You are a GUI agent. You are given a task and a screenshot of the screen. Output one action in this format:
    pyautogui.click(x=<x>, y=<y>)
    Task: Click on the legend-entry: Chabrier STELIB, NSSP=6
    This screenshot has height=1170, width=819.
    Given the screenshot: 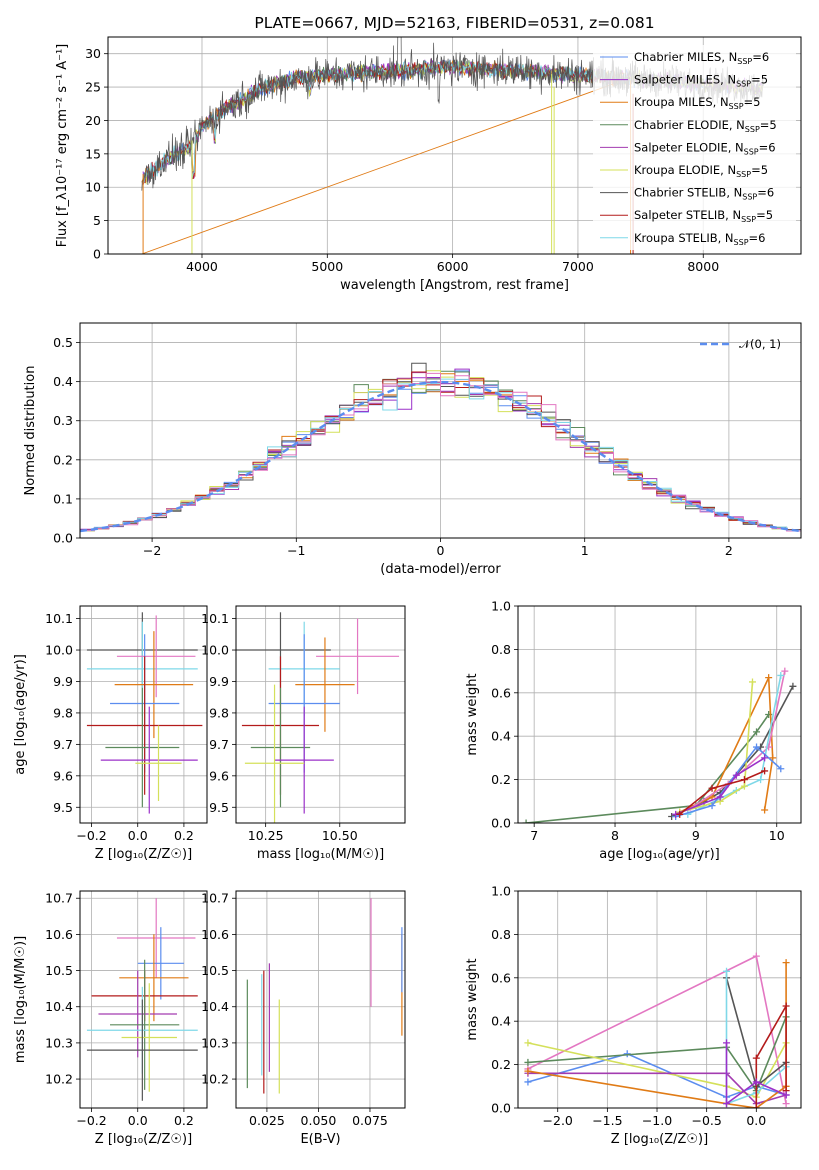 What is the action you would take?
    pyautogui.click(x=704, y=194)
    